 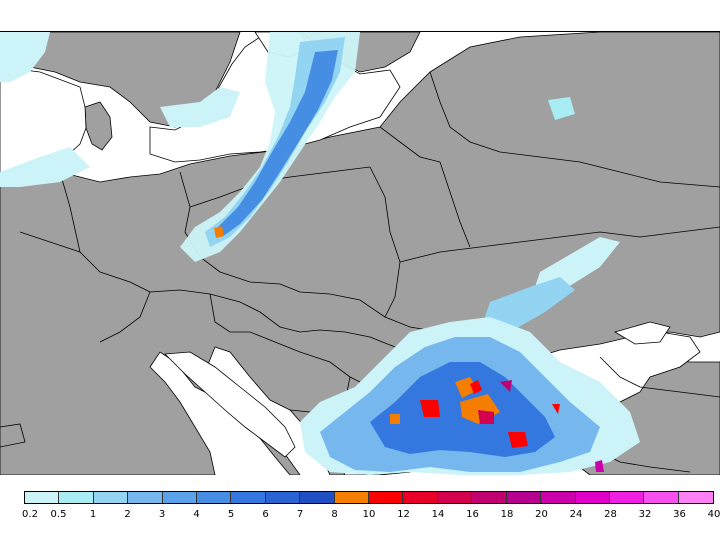 What do you see at coordinates (642, 333) in the screenshot?
I see `sea-of-azov` at bounding box center [642, 333].